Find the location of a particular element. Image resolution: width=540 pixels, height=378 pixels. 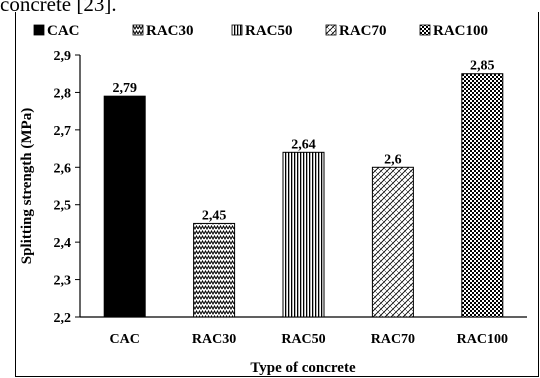

data-label: 2,45 is located at coordinates (214, 215).